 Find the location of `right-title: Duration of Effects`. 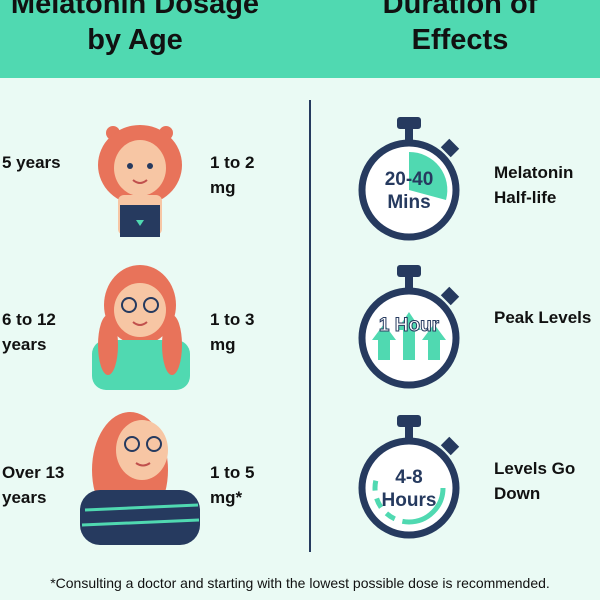

right-title: Duration of Effects is located at coordinates (460, 28).